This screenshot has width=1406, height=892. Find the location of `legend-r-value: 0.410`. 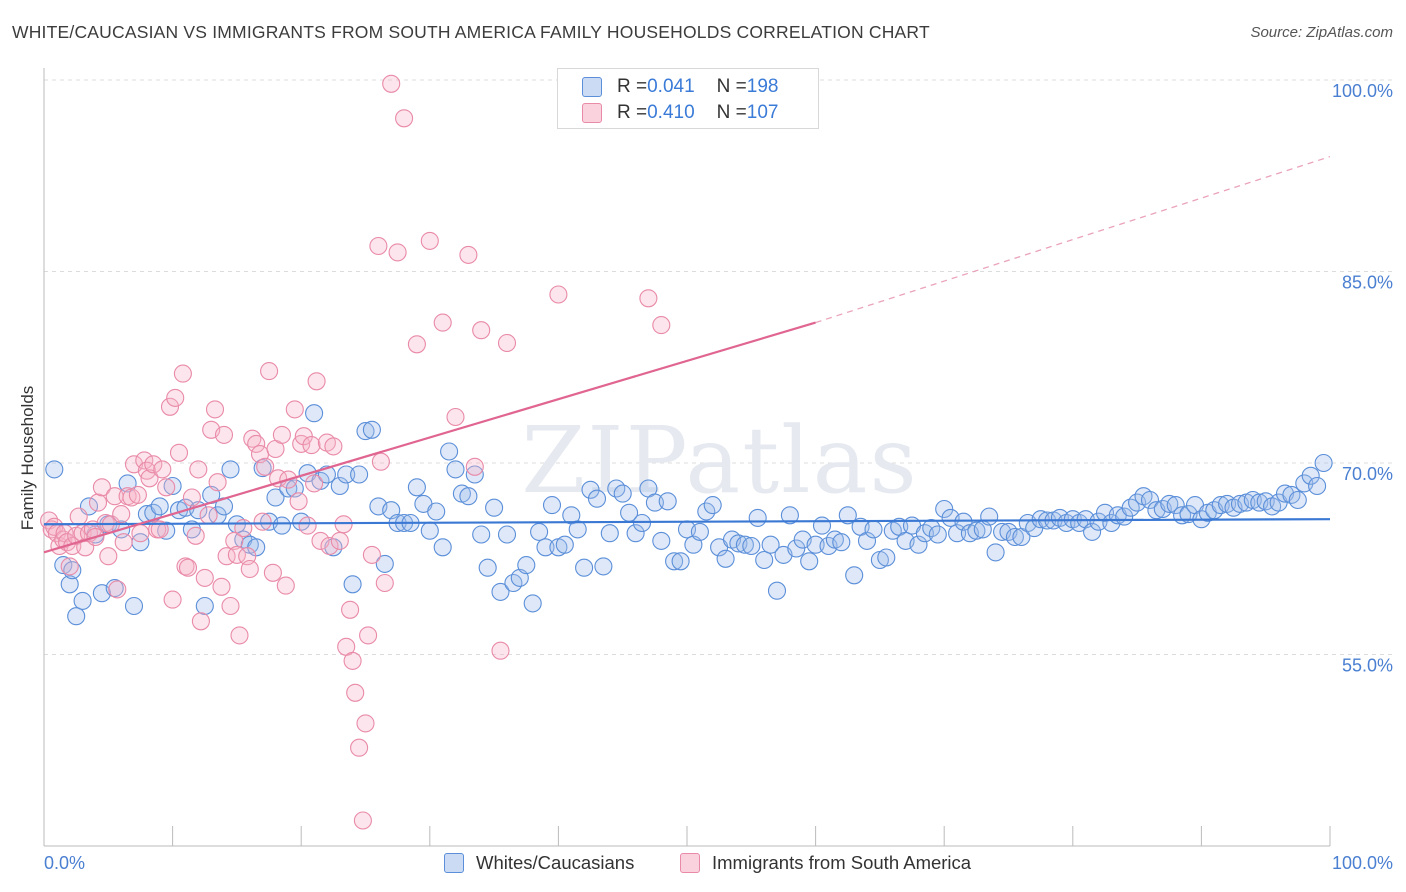

legend-r-value: 0.410 is located at coordinates (671, 112).